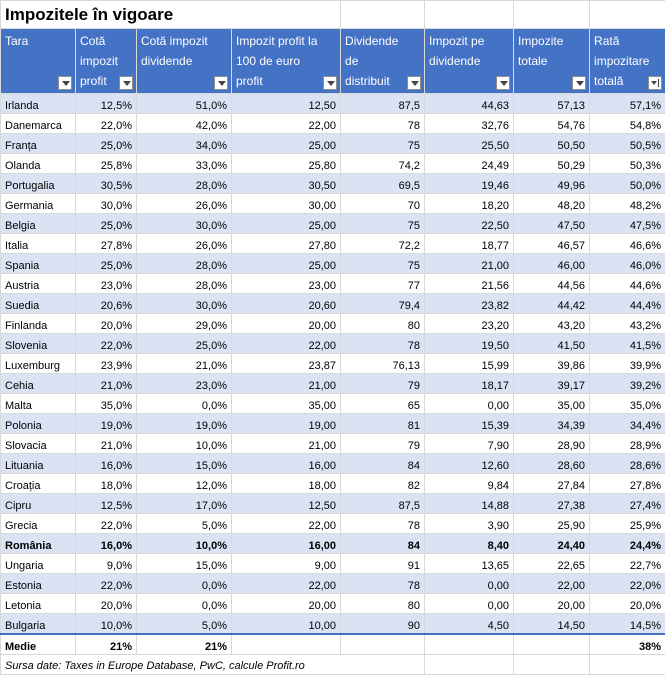  Describe the element at coordinates (383, 324) in the screenshot. I see `value-cell: 80` at that location.